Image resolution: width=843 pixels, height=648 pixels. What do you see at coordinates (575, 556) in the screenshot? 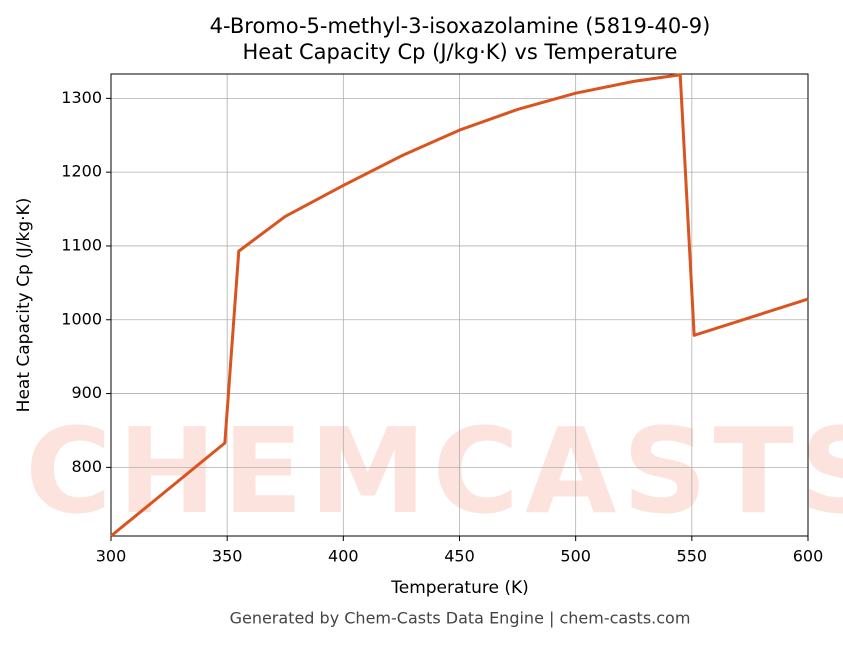
I see `x-tick-label: 500` at bounding box center [575, 556].